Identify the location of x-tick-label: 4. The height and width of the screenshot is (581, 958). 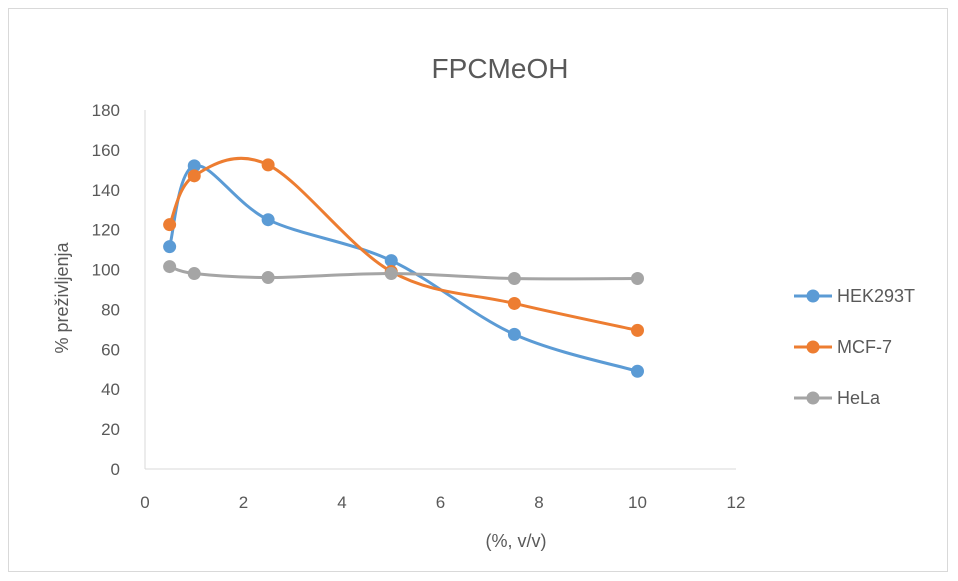
(341, 502).